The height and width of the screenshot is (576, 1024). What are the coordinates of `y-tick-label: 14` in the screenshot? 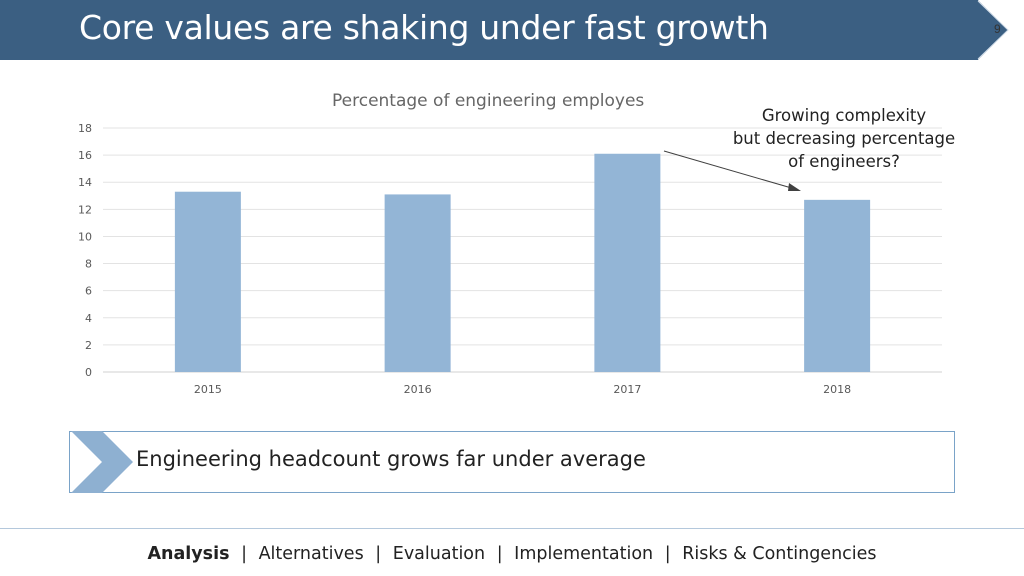 It's located at (85, 182).